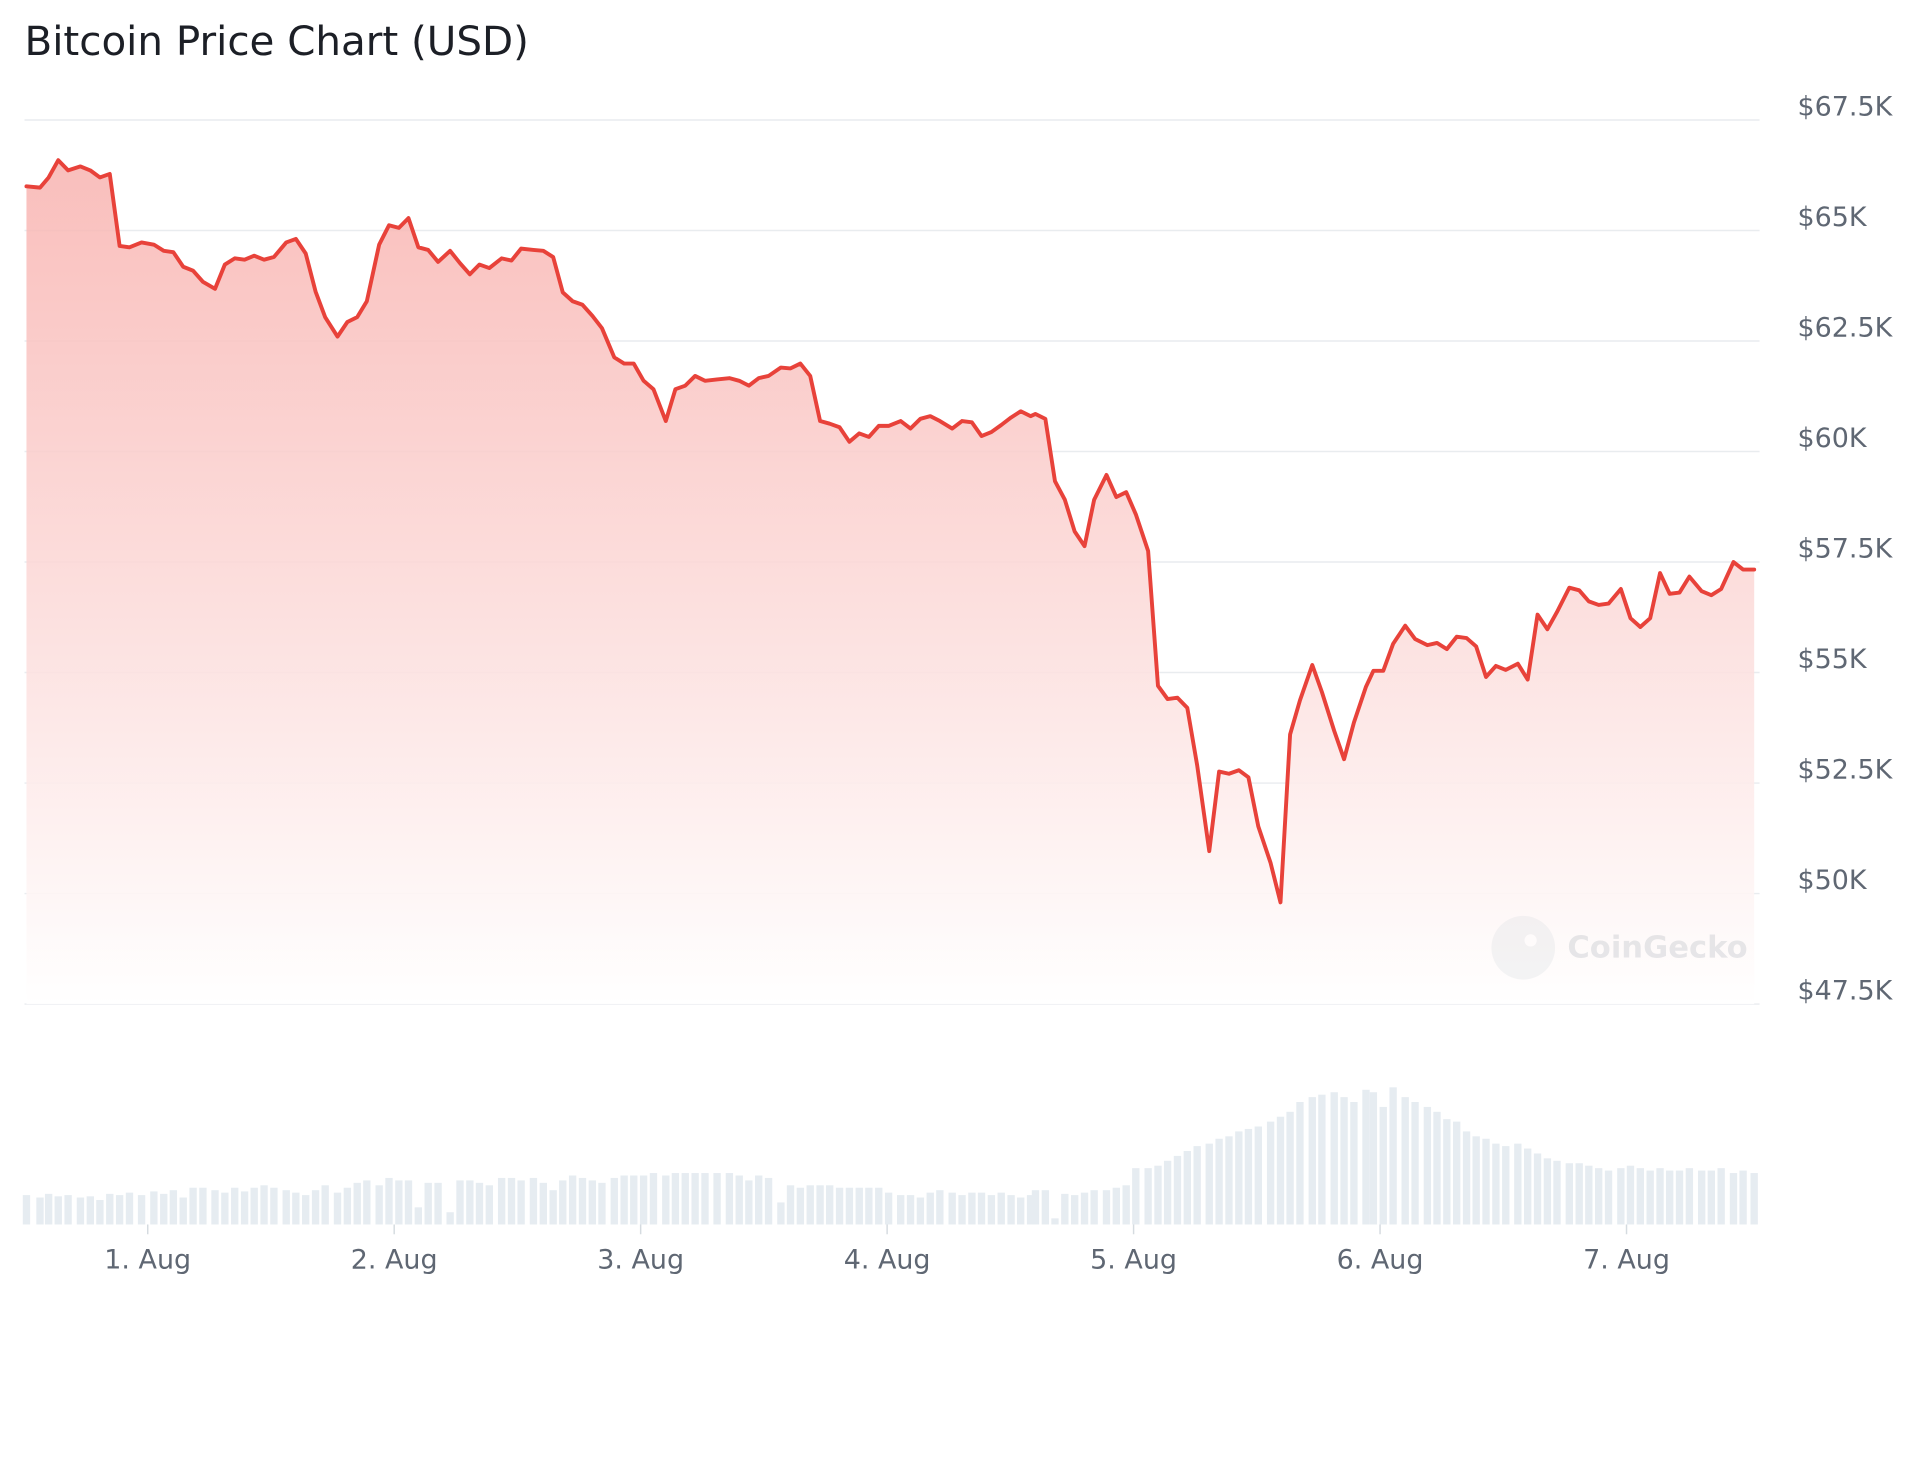 Image resolution: width=1920 pixels, height=1475 pixels. What do you see at coordinates (640, 1260) in the screenshot?
I see `x-tick-label: 3. Aug` at bounding box center [640, 1260].